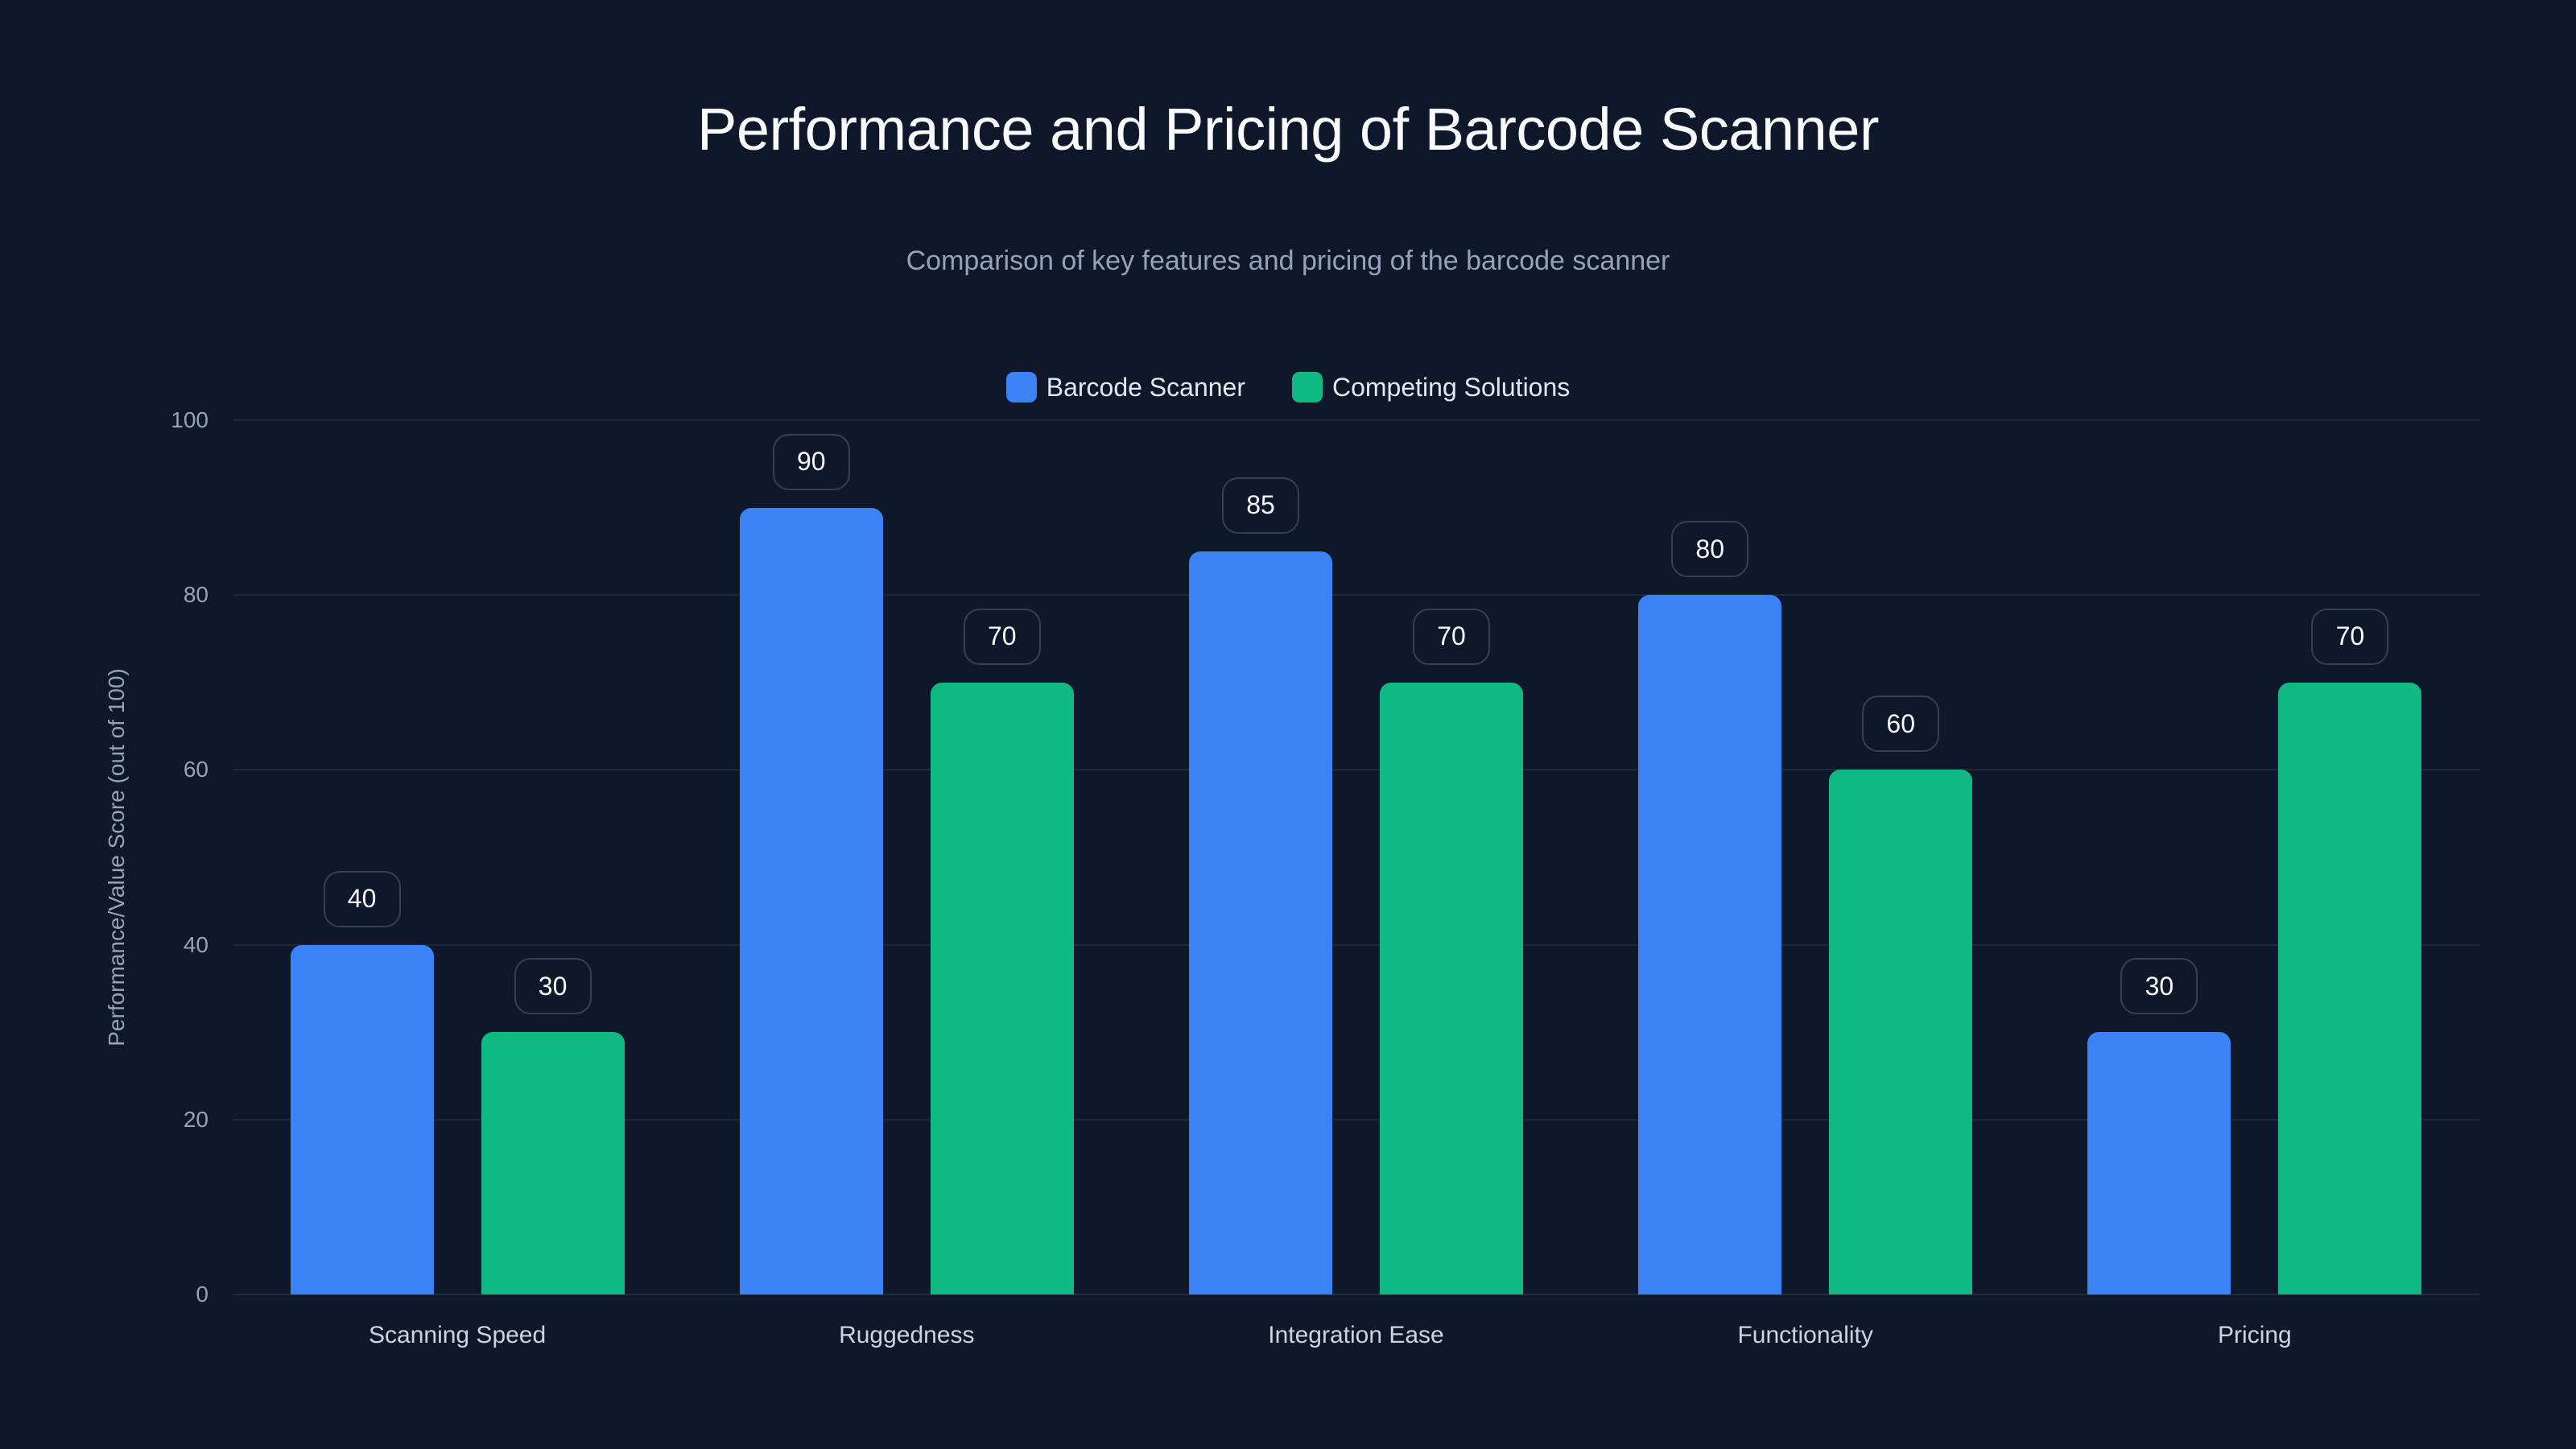 The height and width of the screenshot is (1449, 2576). What do you see at coordinates (1901, 724) in the screenshot?
I see `data-label: 60` at bounding box center [1901, 724].